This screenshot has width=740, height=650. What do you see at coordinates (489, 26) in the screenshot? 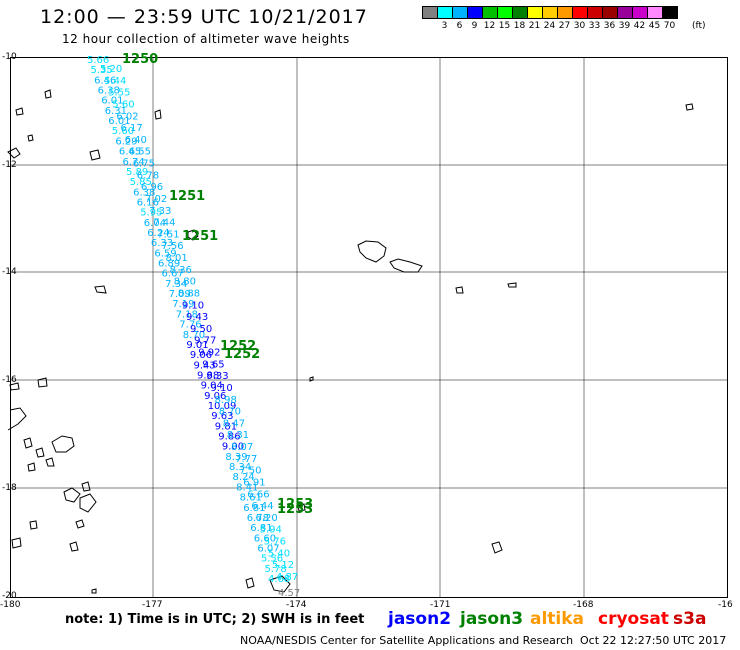
I see `color-scale-label: 12` at bounding box center [489, 26].